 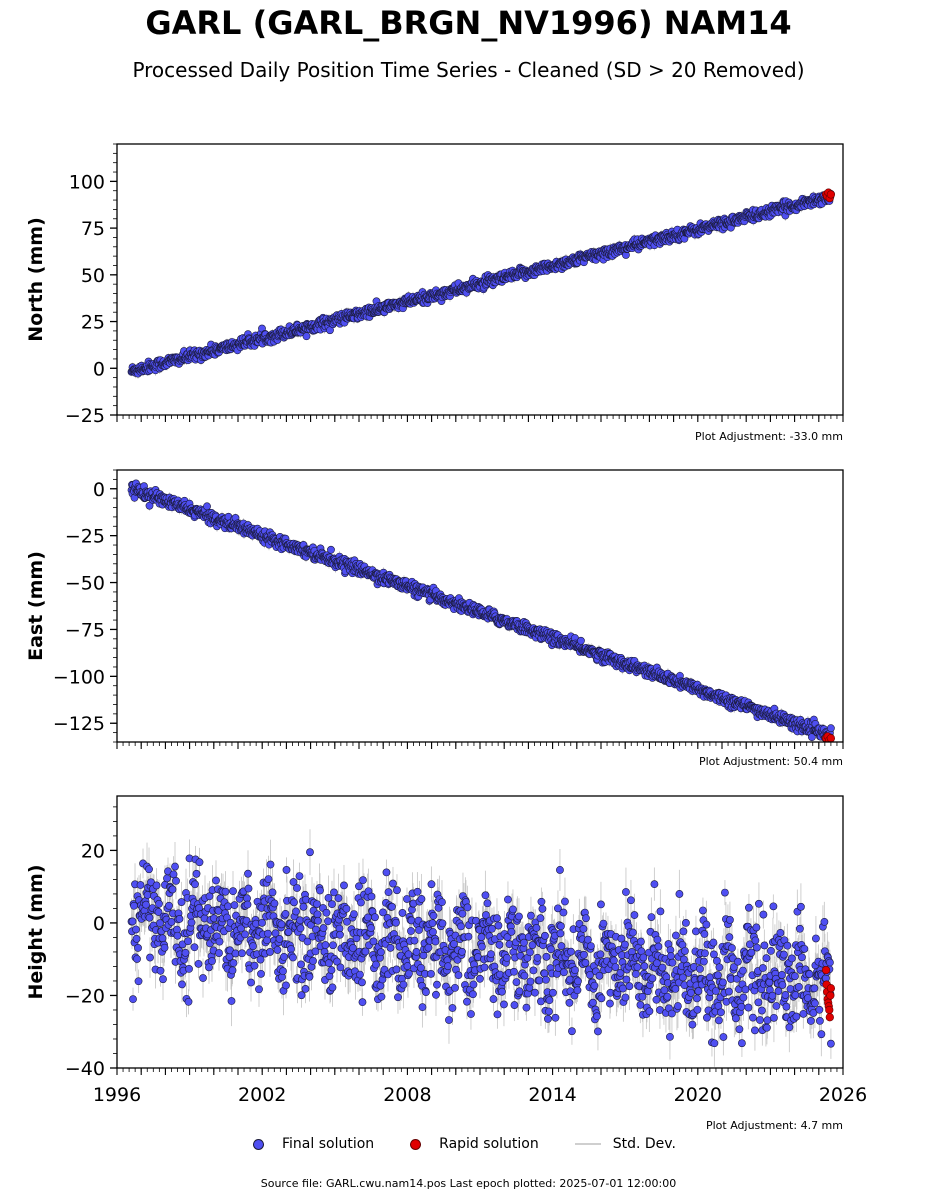 I want to click on rapid-point, so click(x=831, y=194).